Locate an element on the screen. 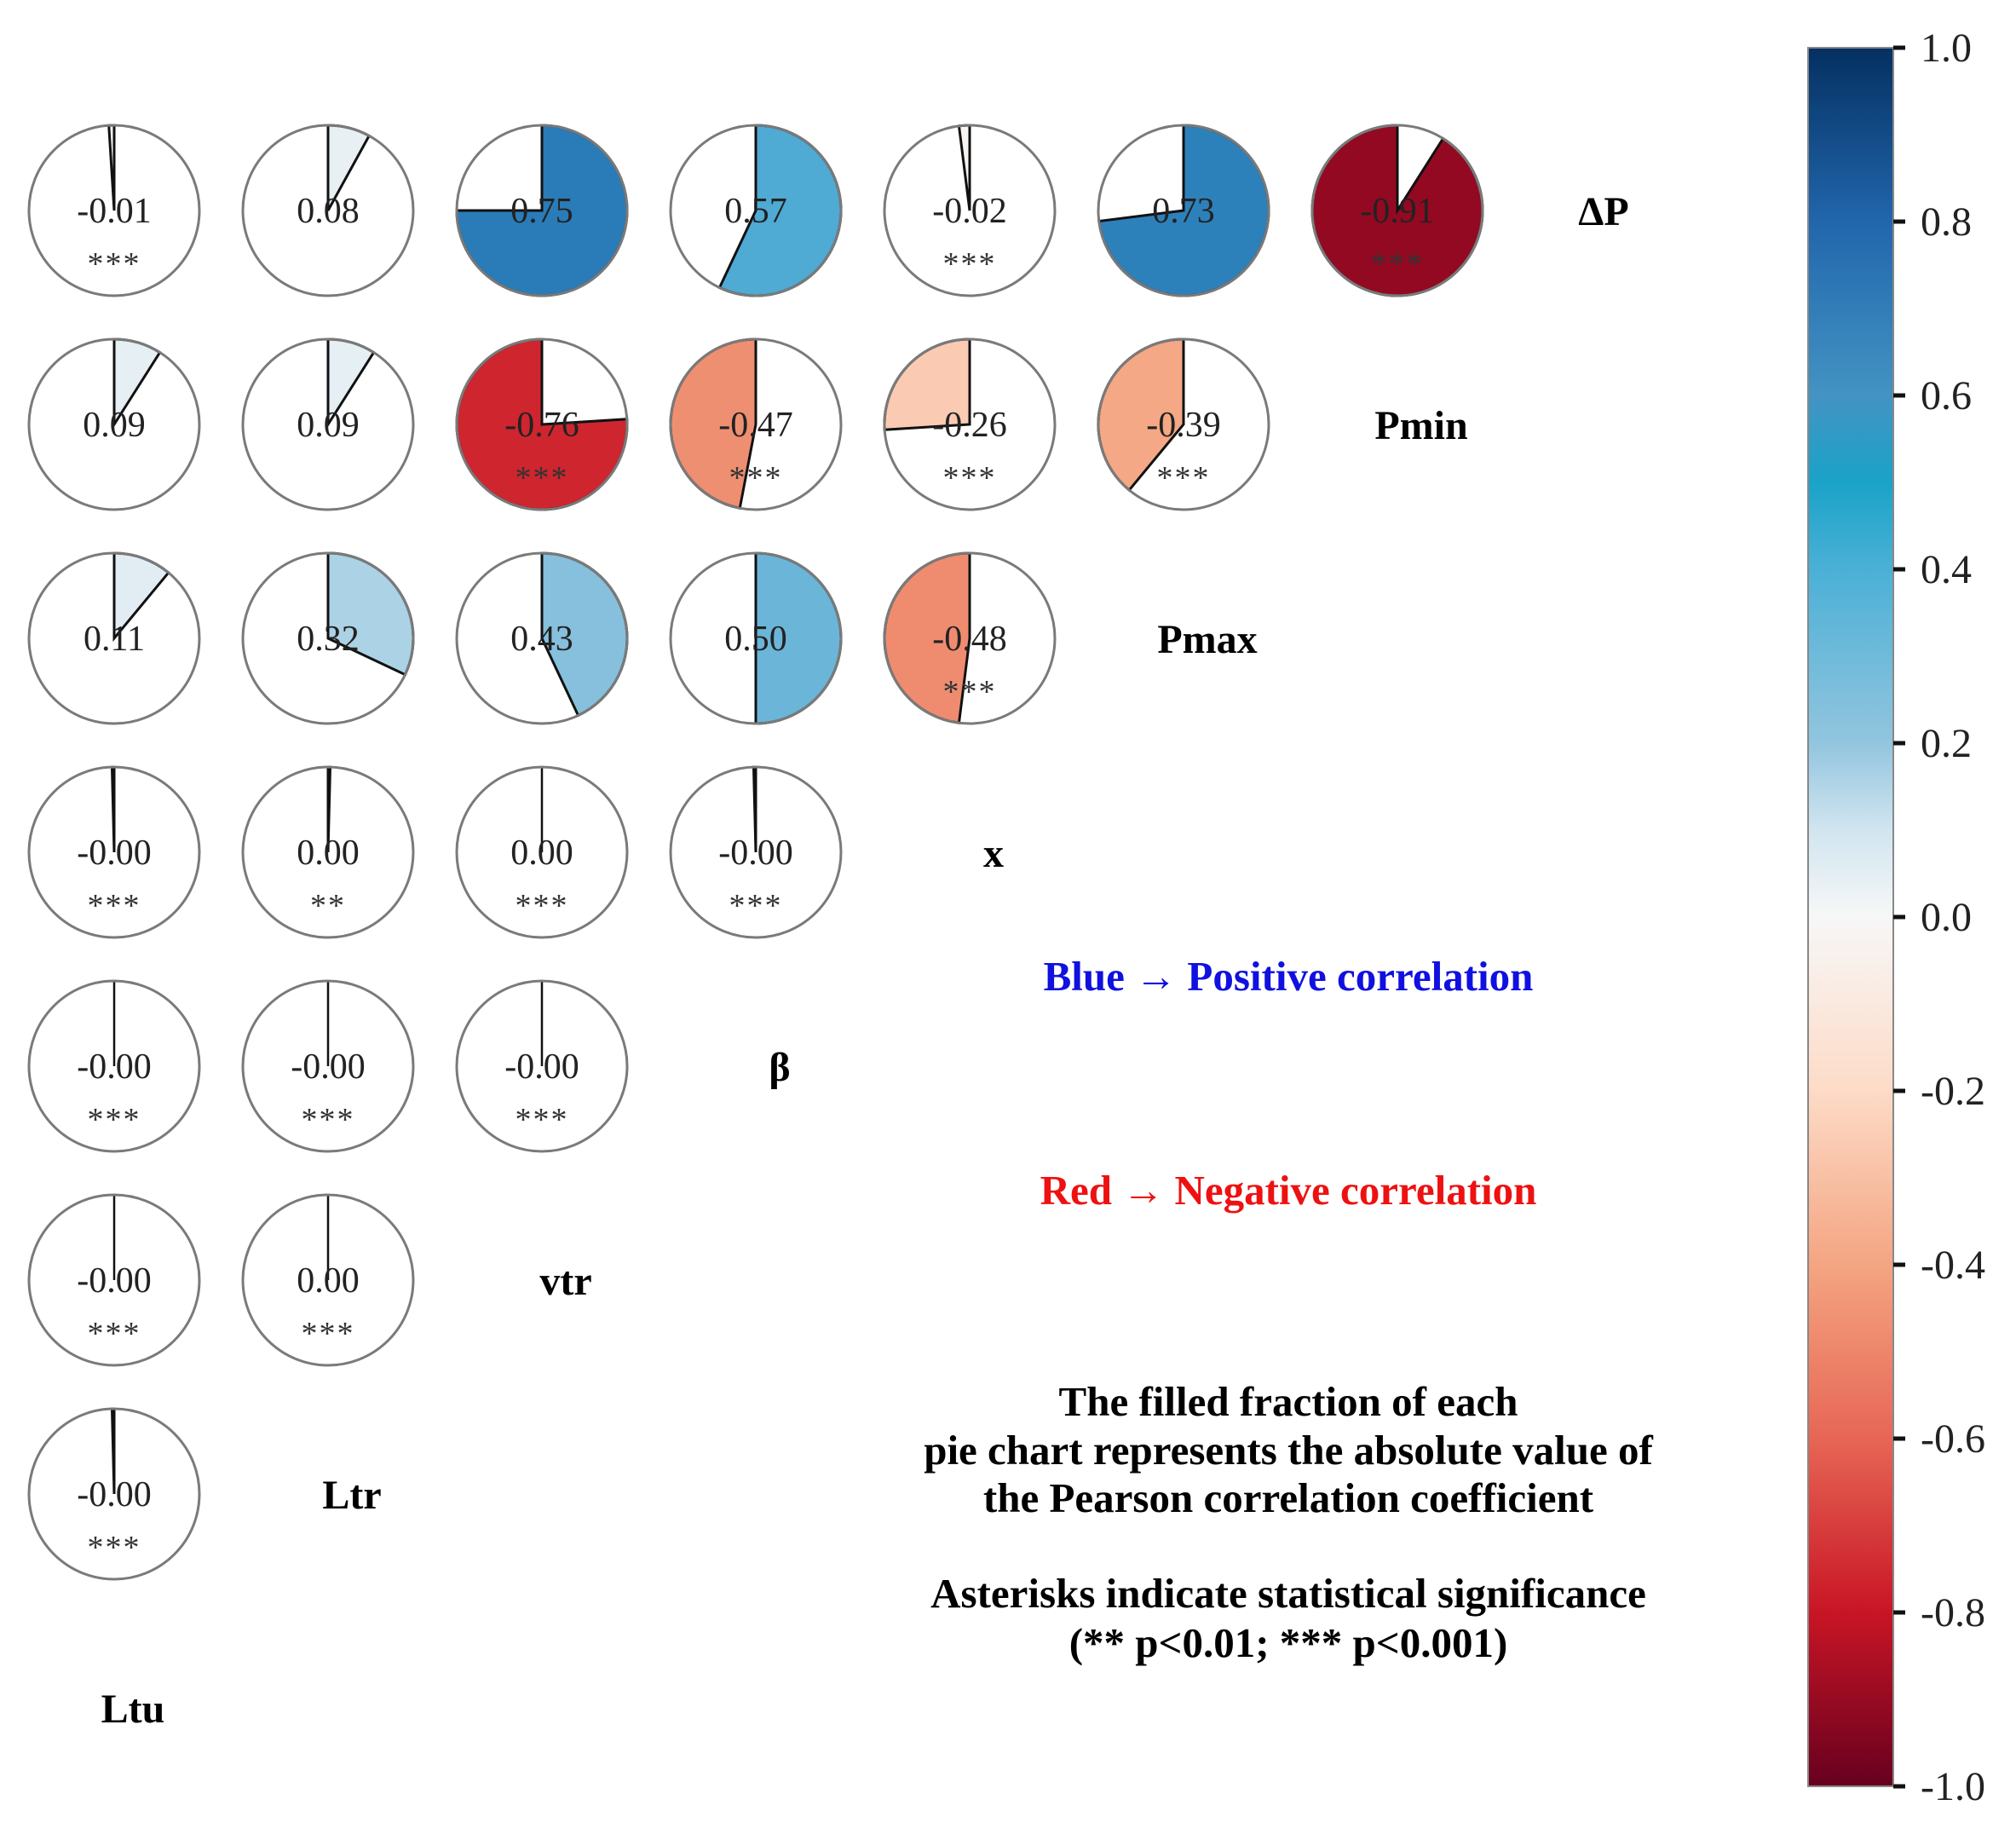  pie-value-label: 0.75 is located at coordinates (542, 211).